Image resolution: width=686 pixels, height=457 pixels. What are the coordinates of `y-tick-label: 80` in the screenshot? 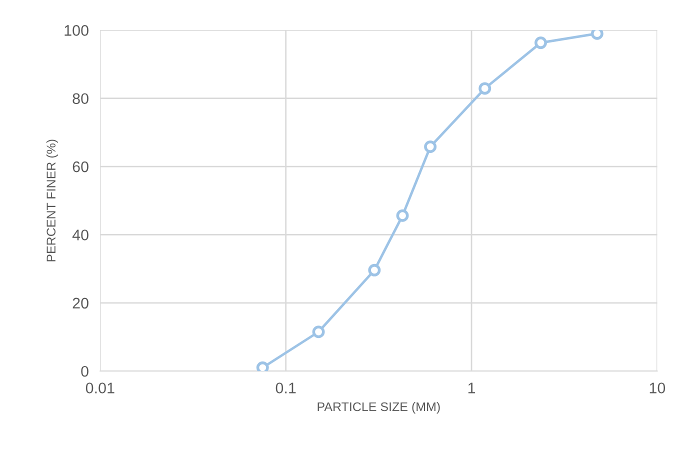 It's located at (80, 98).